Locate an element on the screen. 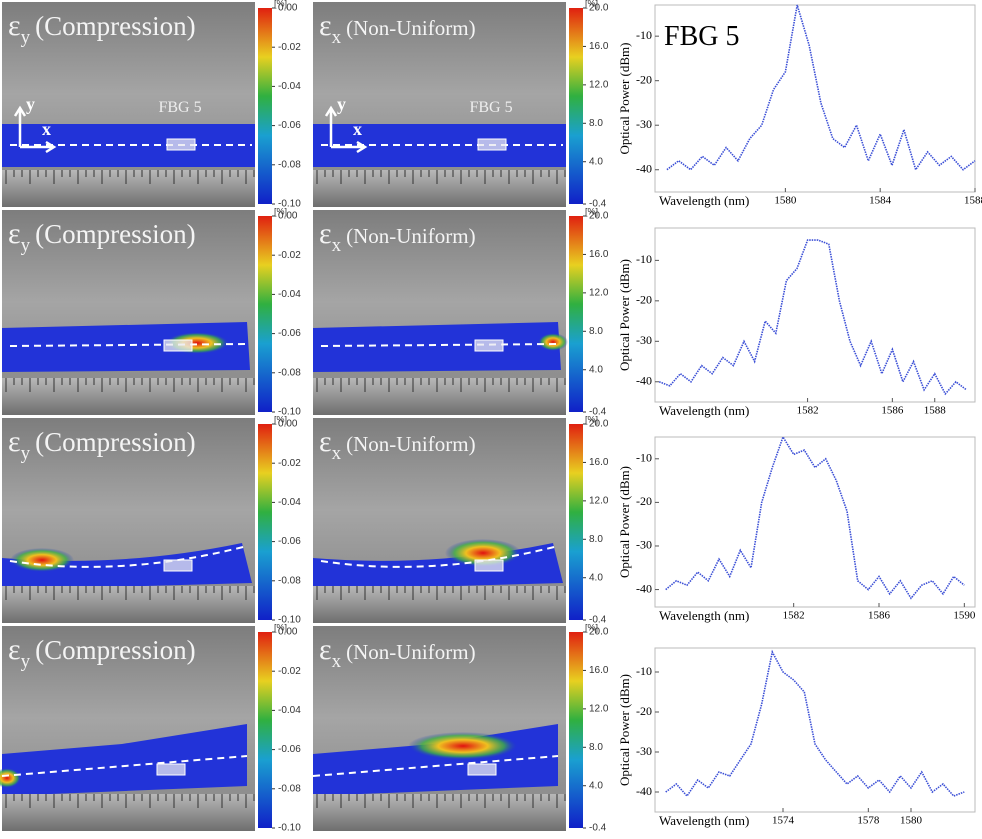 The height and width of the screenshot is (839, 982). fbg-label: FBG 5 is located at coordinates (490, 107).